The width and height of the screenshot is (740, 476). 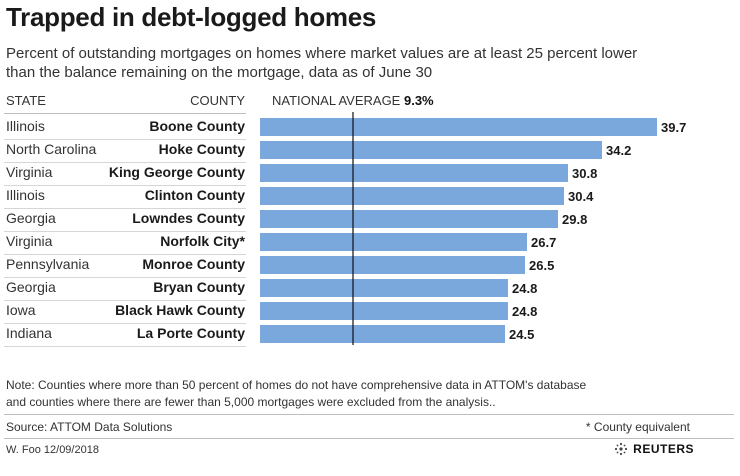 I want to click on table-row: Virginia King George County, so click(x=370, y=174).